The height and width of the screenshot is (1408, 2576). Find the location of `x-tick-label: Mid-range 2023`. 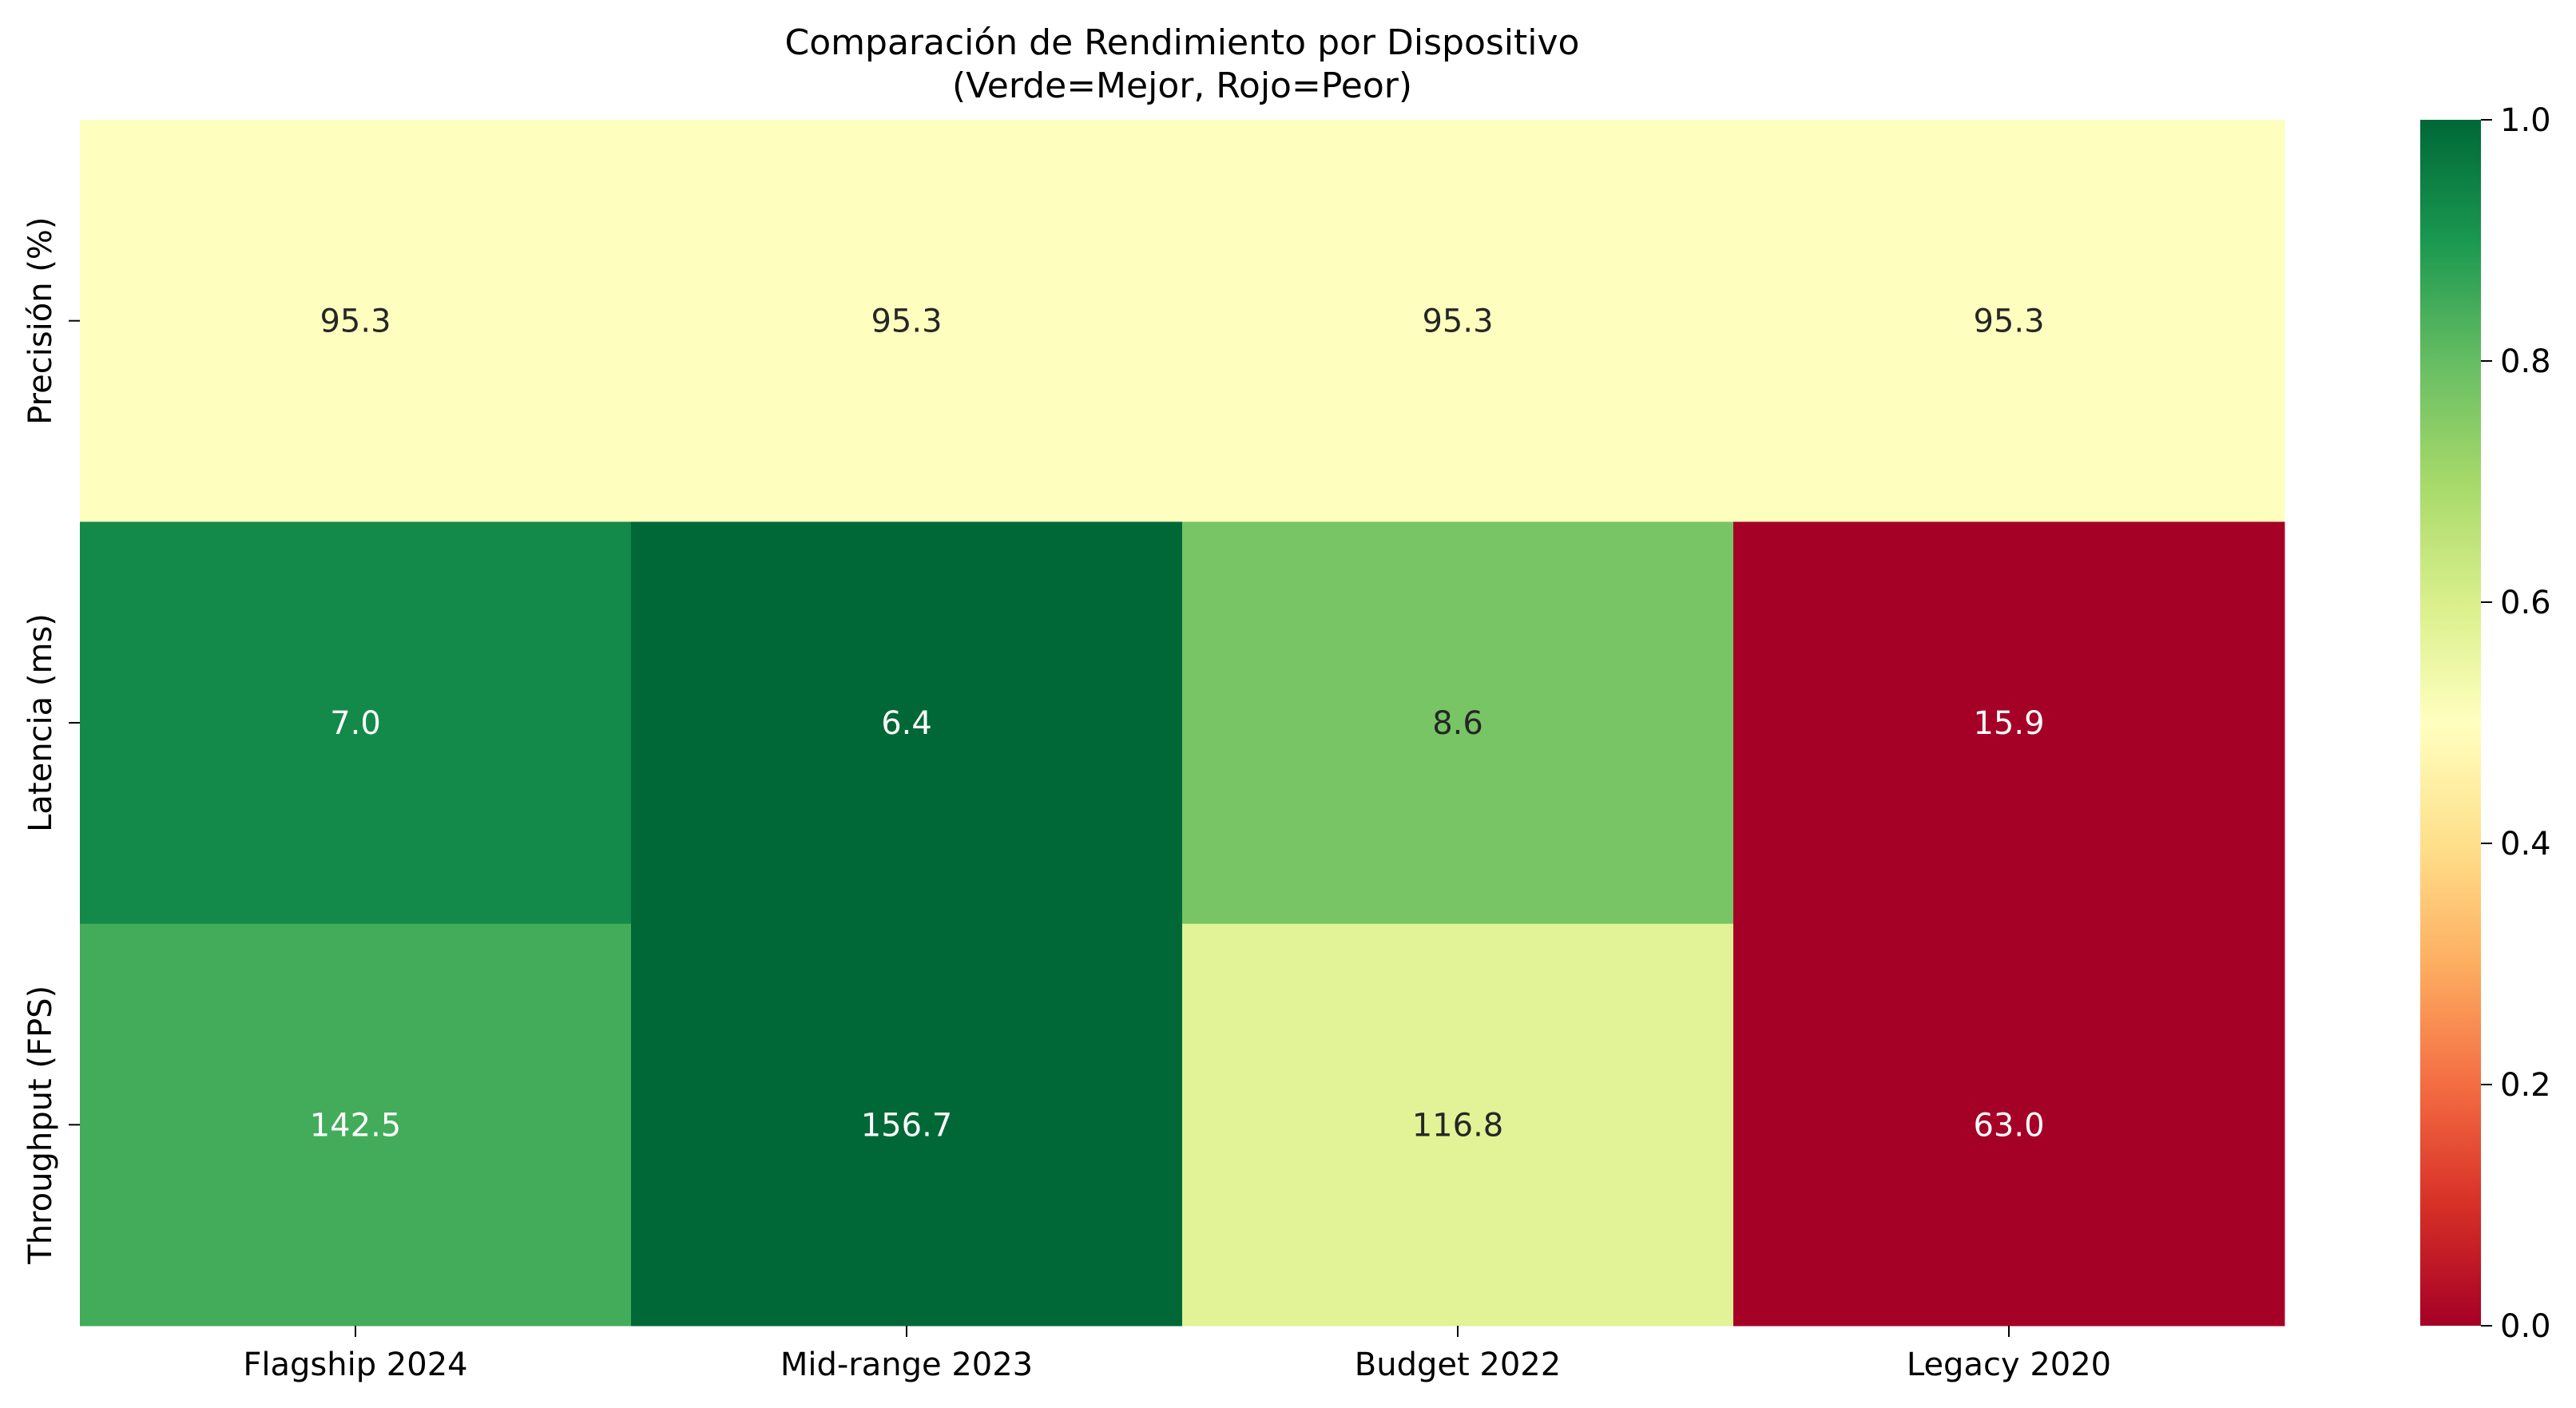

x-tick-label: Mid-range 2023 is located at coordinates (906, 1365).